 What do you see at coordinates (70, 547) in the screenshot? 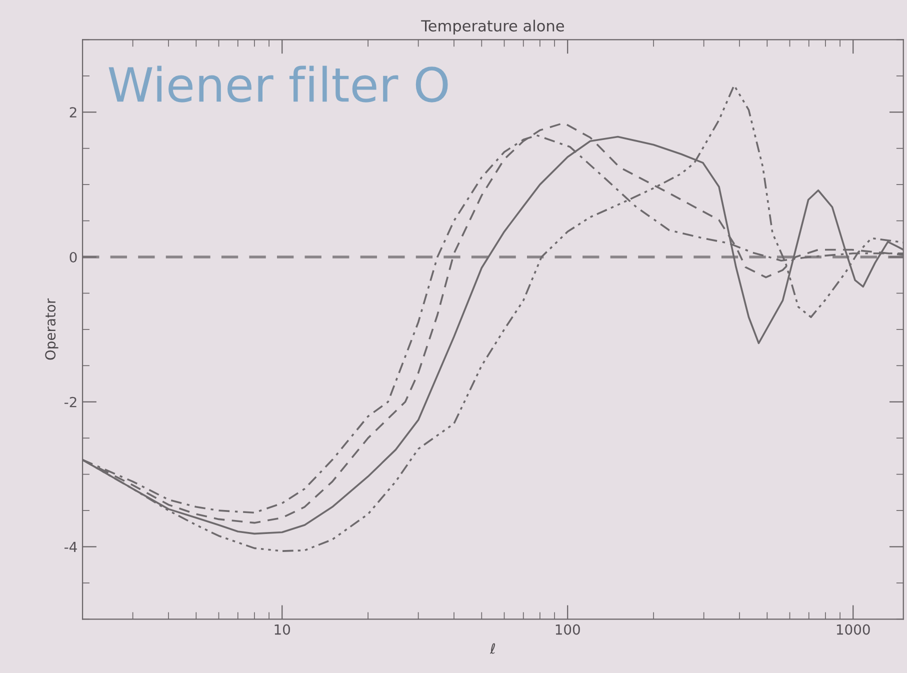
I see `y-tick-label: -4` at bounding box center [70, 547].